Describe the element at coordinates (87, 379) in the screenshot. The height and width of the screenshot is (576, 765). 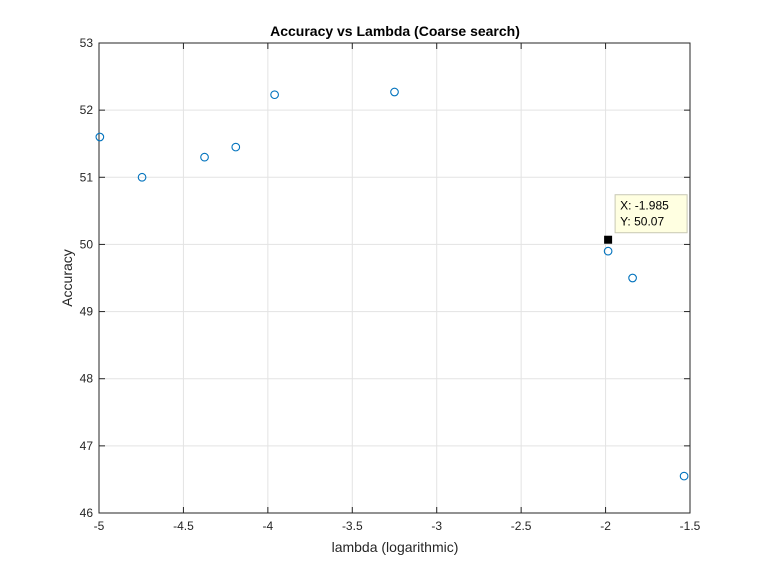
I see `y-tick-label: 48` at that location.